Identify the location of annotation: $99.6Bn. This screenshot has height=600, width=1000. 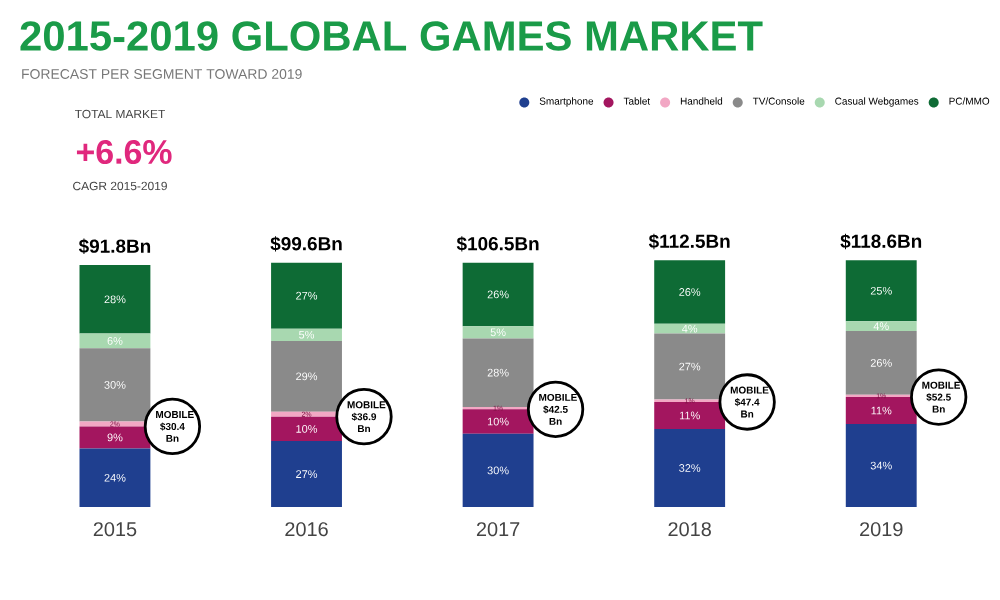
(306, 244).